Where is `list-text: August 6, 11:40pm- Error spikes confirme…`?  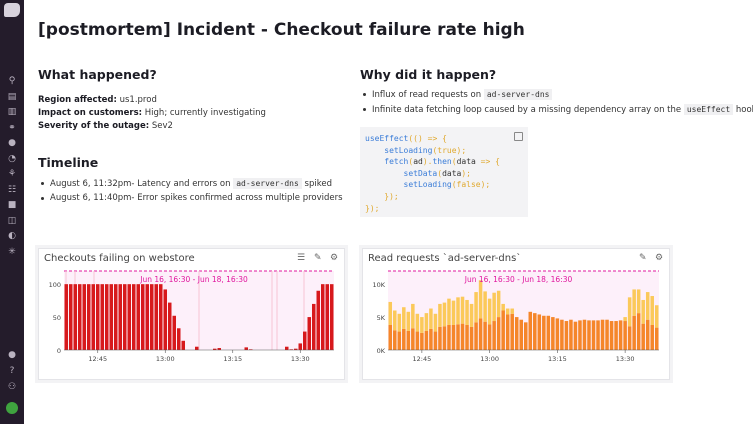
list-text: August 6, 11:40pm- Error spikes confirme… is located at coordinates (196, 198).